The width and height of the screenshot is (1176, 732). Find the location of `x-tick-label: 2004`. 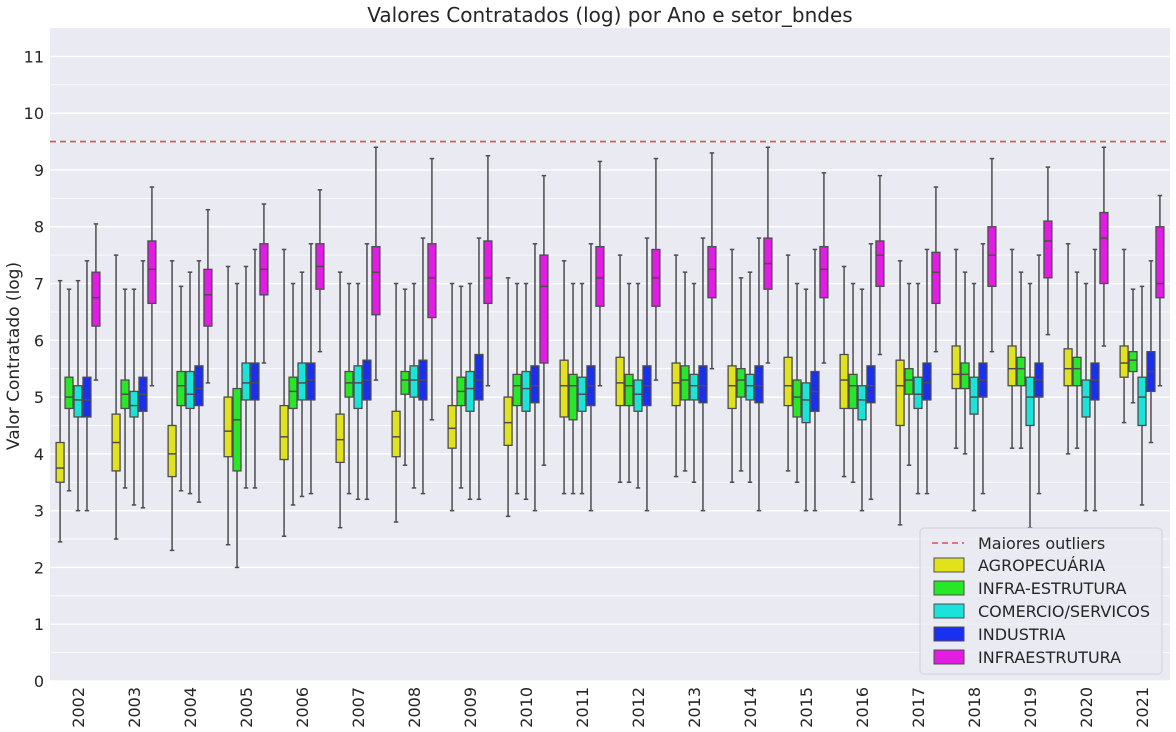

x-tick-label: 2004 is located at coordinates (190, 707).